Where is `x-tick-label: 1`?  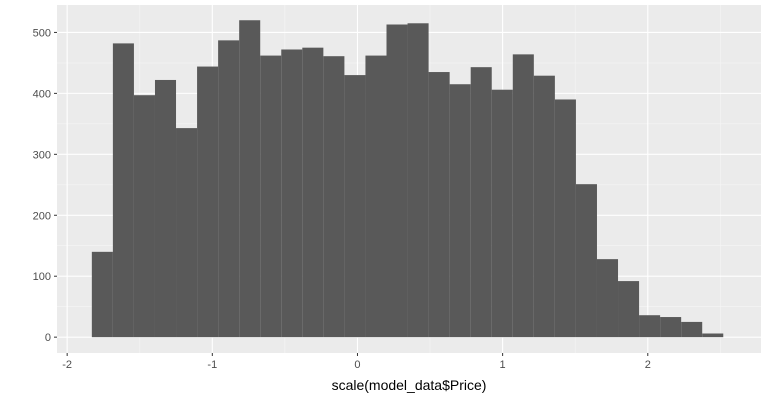 x-tick-label: 1 is located at coordinates (503, 365).